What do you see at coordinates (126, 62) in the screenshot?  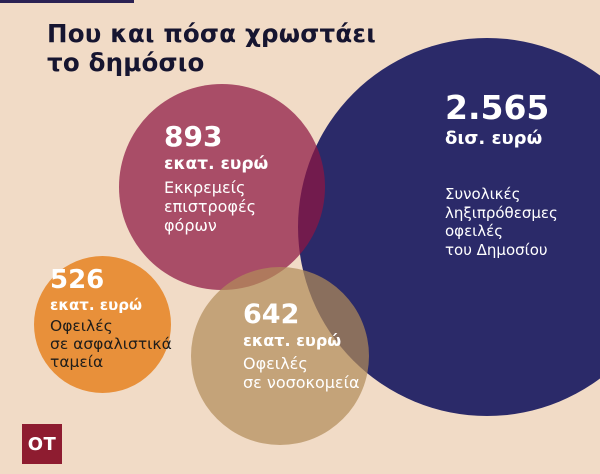 I see `page-title-line2: το δημόσιο` at bounding box center [126, 62].